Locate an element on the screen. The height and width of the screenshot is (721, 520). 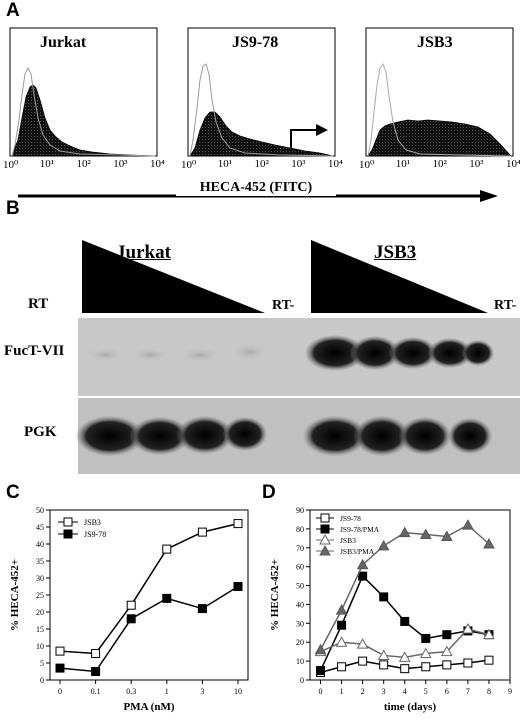
x-tick-label: 8 is located at coordinates (489, 691).